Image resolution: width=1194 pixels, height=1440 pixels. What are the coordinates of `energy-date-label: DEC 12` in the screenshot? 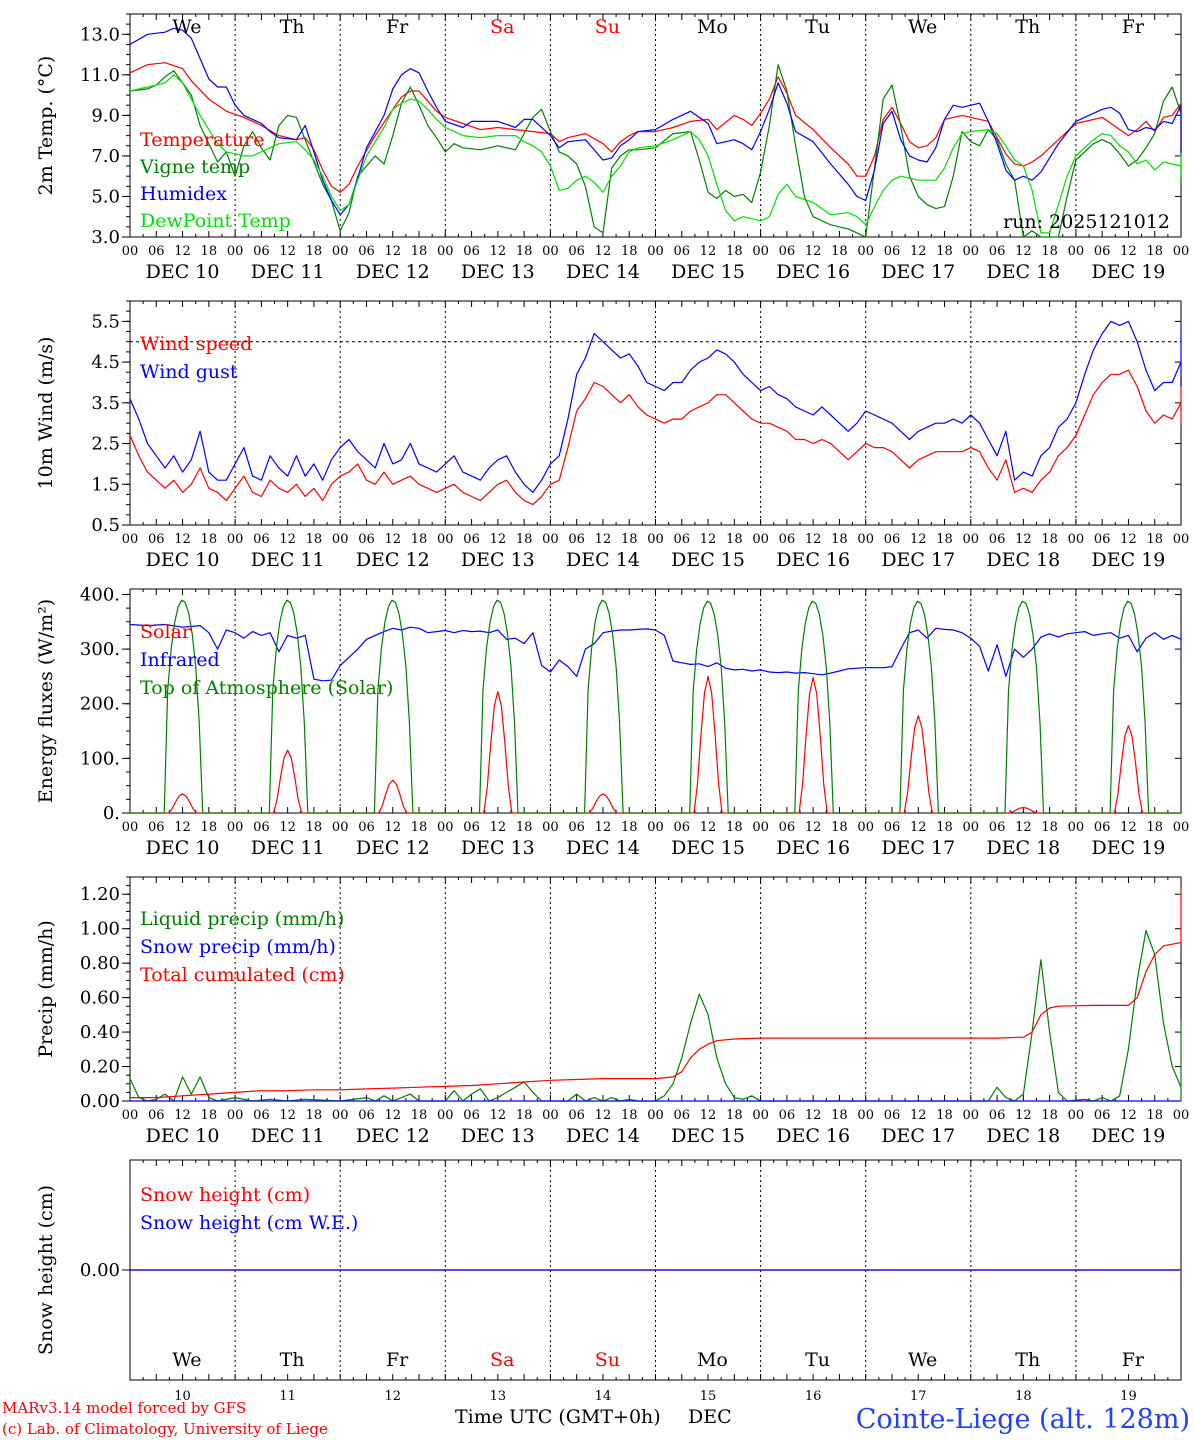 It's located at (393, 848).